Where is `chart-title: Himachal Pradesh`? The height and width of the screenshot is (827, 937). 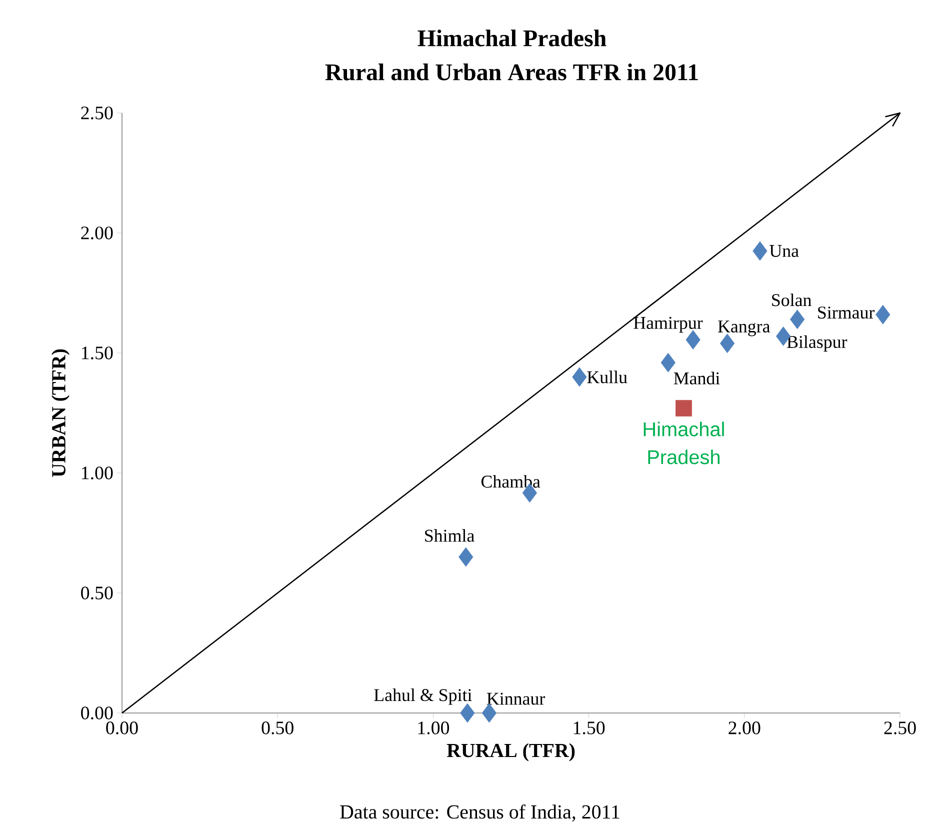
chart-title: Himachal Pradesh is located at coordinates (512, 38).